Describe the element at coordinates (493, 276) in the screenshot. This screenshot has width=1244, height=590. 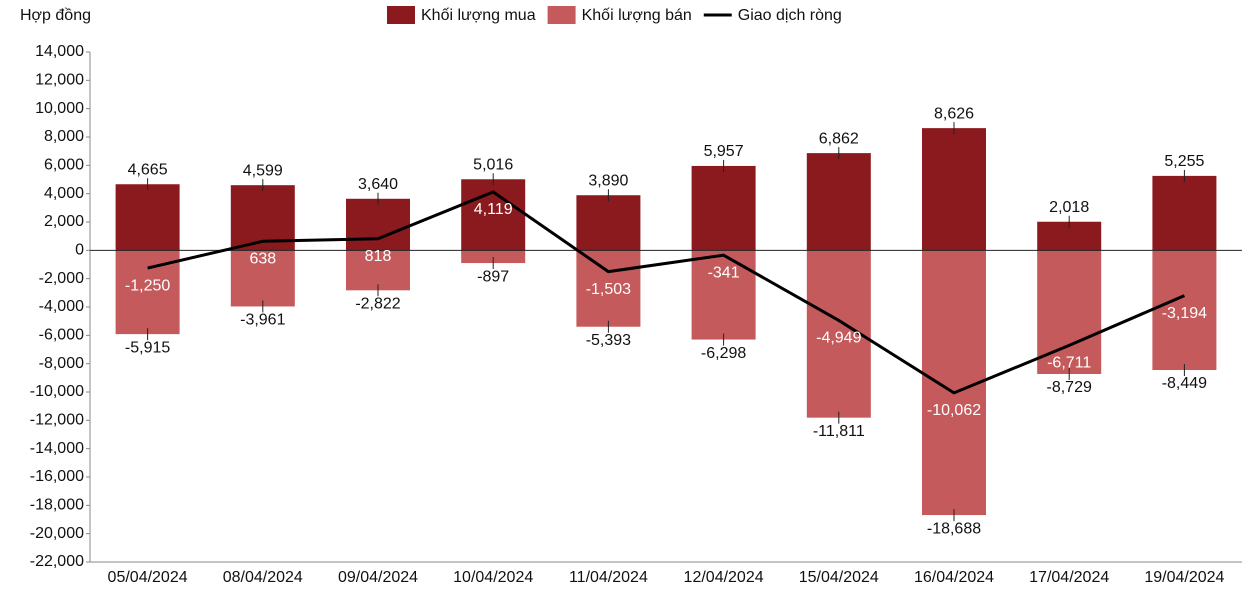
I see `data-label: -897` at that location.